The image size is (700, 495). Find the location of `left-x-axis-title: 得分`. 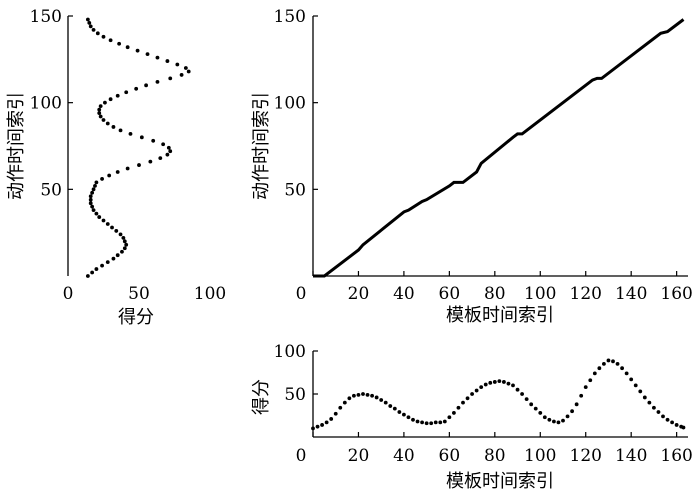

left-x-axis-title: 得分 is located at coordinates (136, 317).